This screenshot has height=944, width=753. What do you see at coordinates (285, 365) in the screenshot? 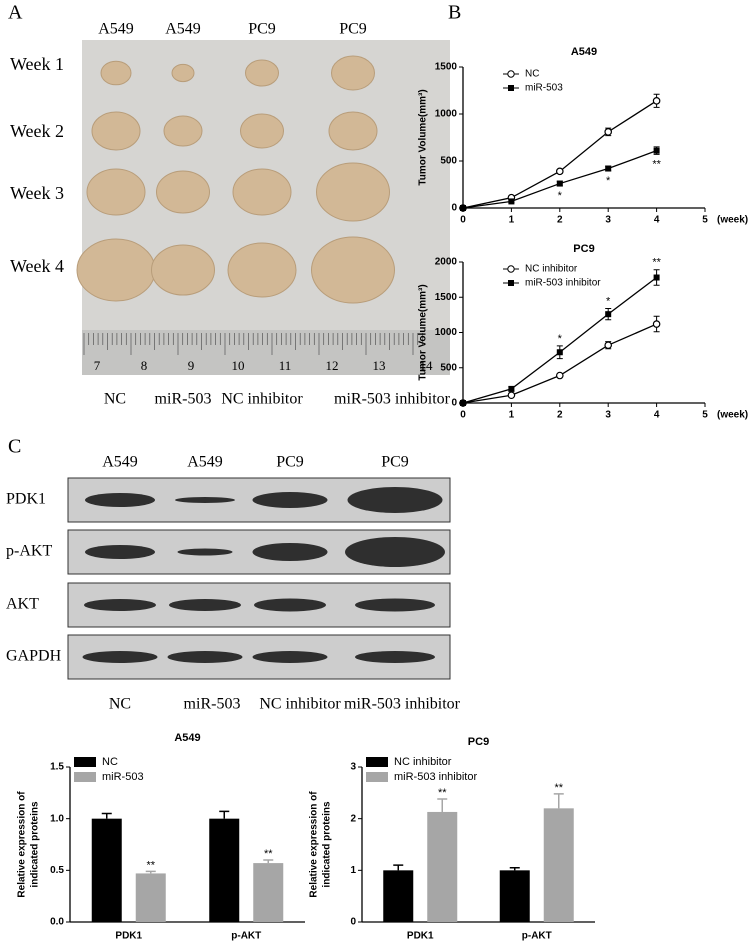
I see `ruler-number: 11` at bounding box center [285, 365].